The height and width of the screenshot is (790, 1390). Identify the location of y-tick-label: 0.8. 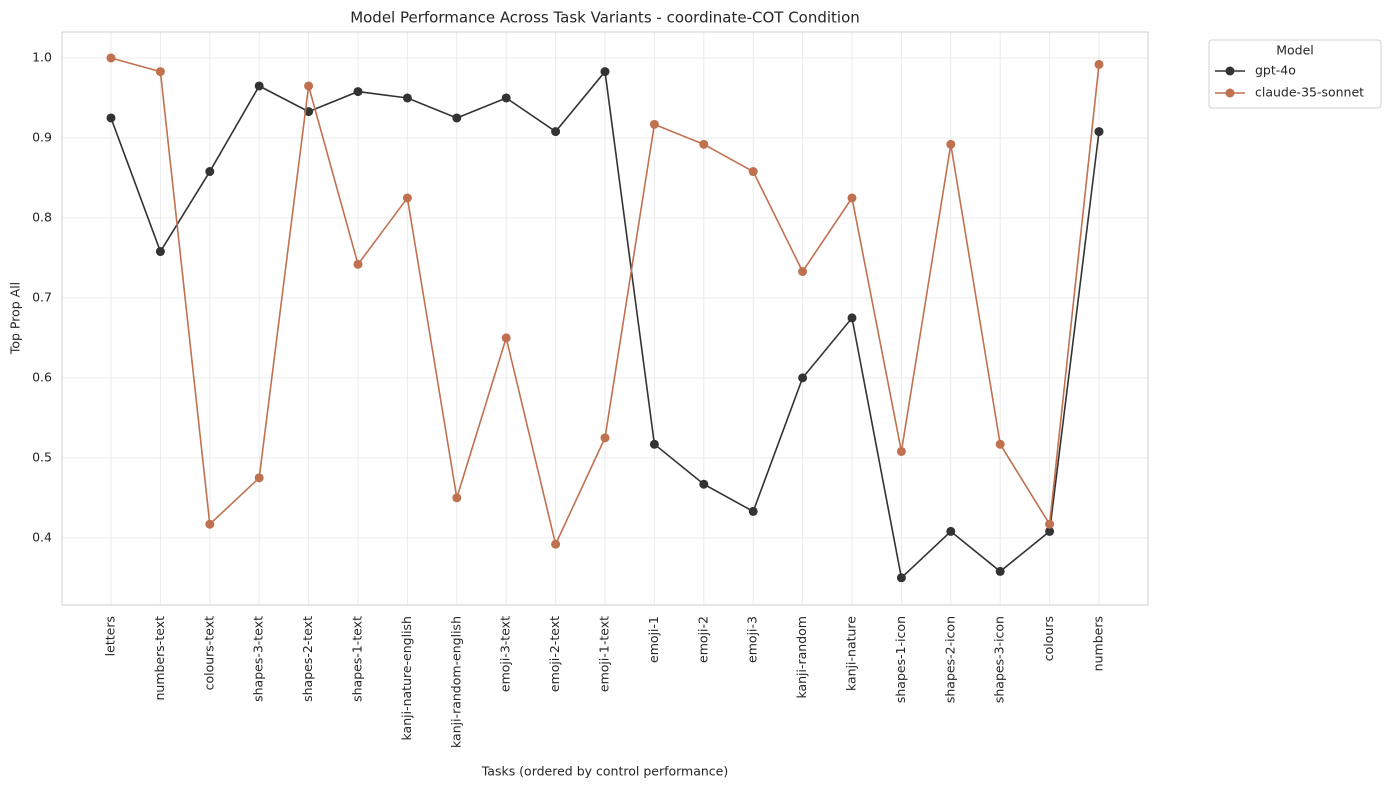
(42, 216).